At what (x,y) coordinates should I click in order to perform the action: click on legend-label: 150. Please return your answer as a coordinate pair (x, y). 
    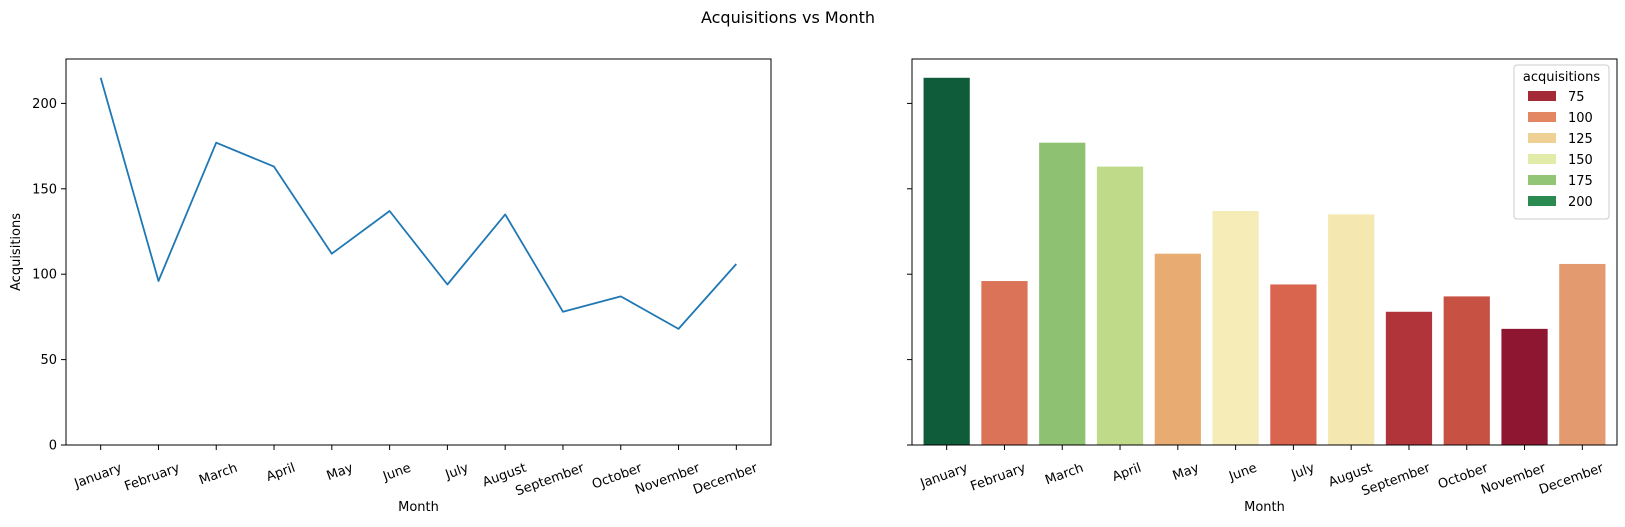
    Looking at the image, I should click on (1580, 160).